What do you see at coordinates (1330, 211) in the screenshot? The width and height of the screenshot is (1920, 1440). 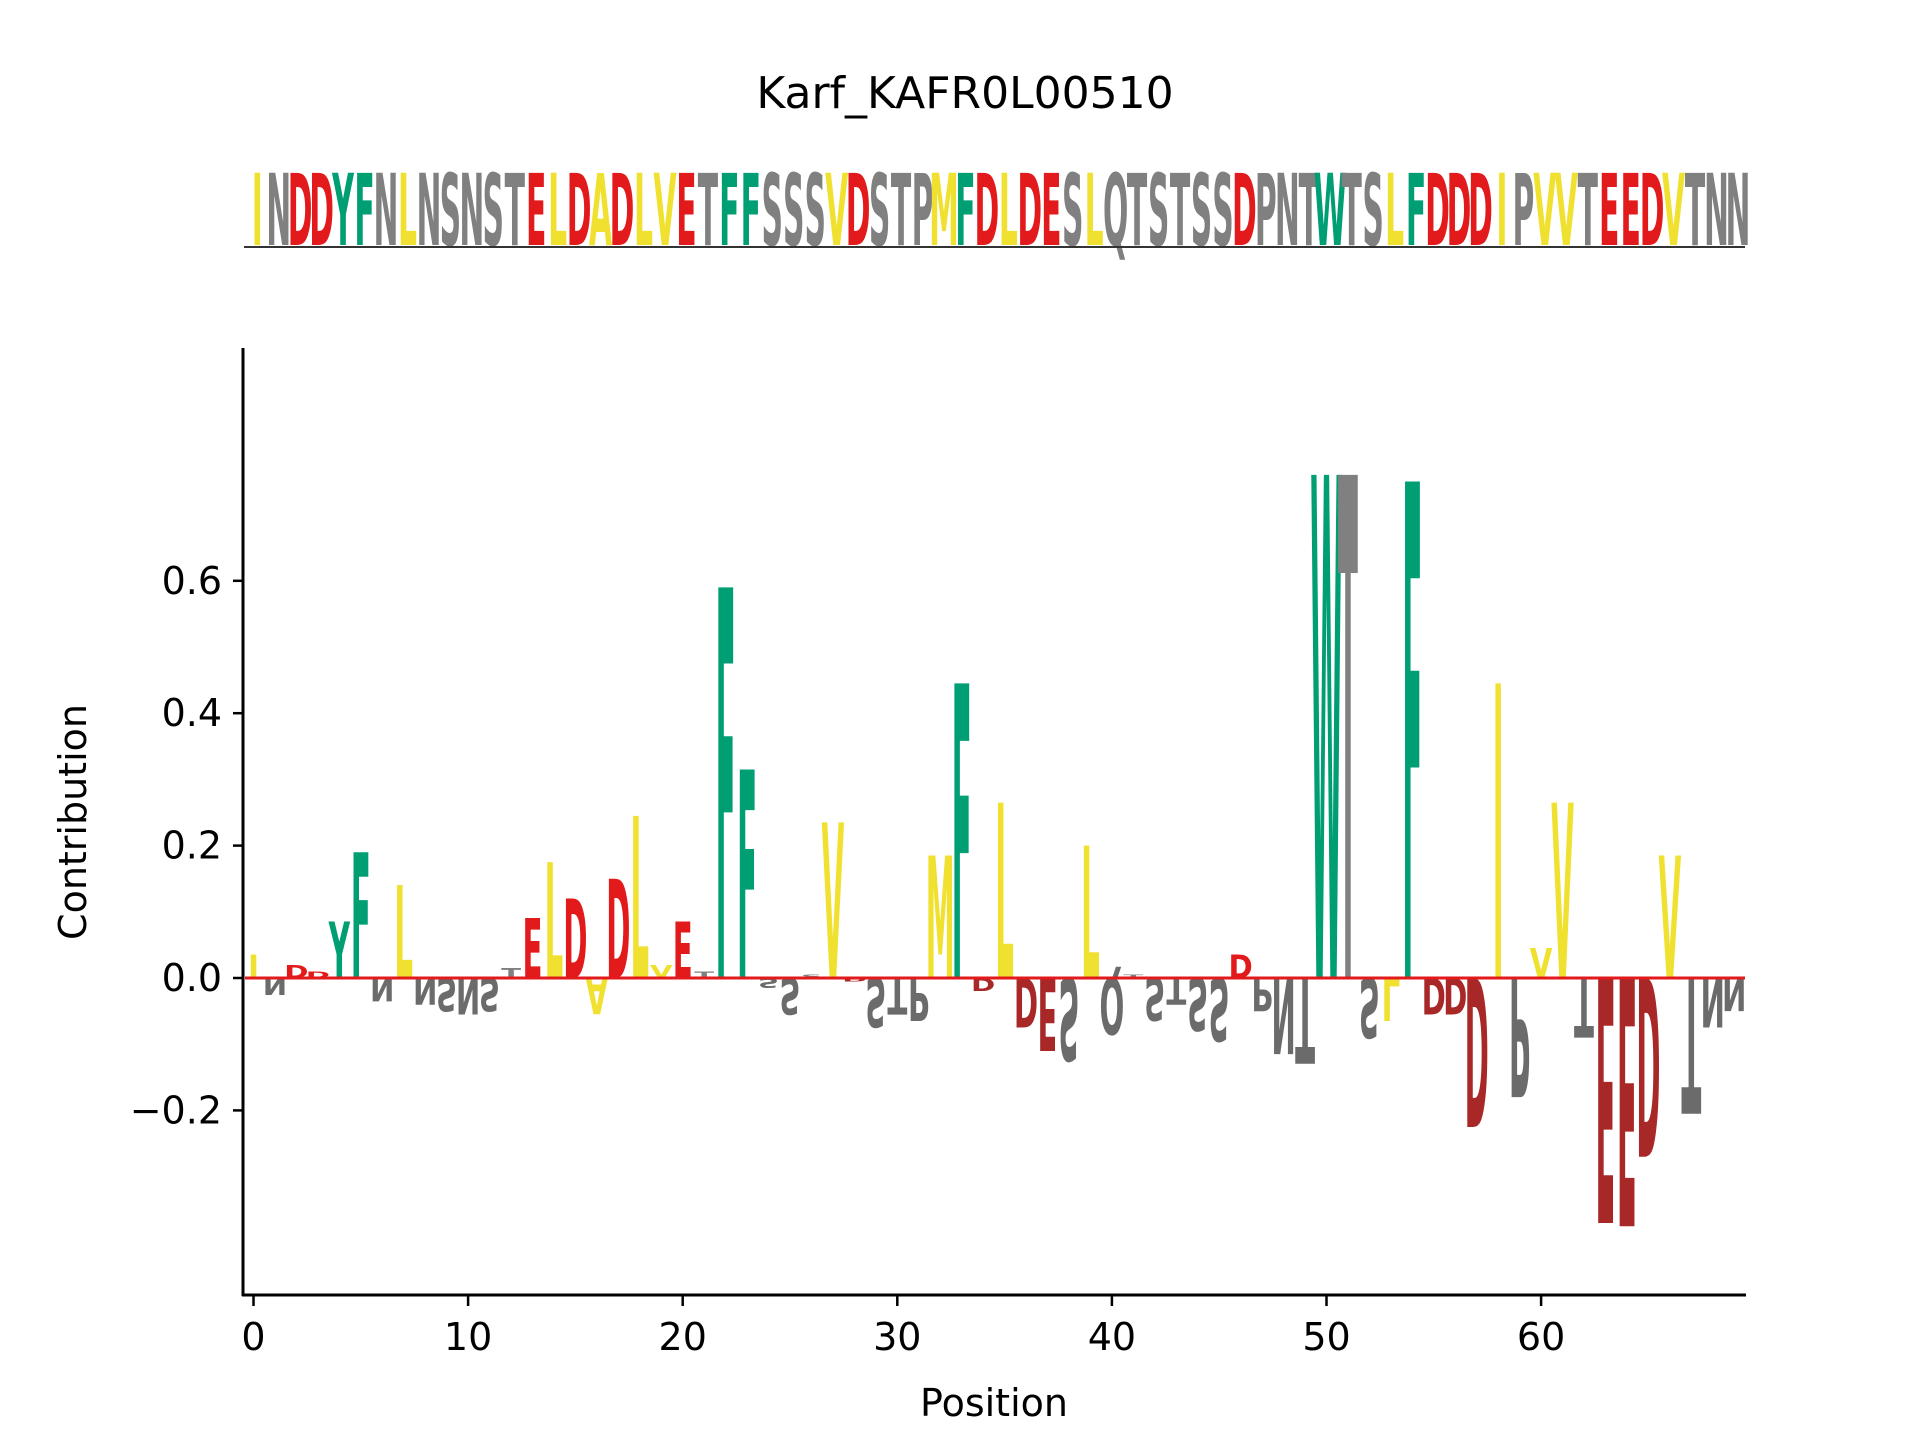 I see `sequence-letter: W` at bounding box center [1330, 211].